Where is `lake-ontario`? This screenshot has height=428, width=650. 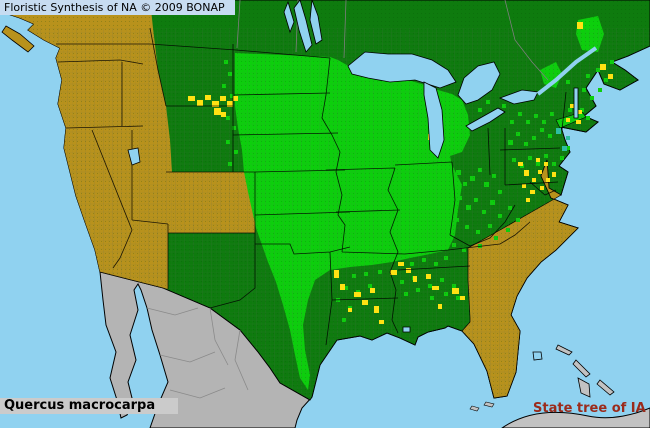 lake-ontario is located at coordinates (518, 97).